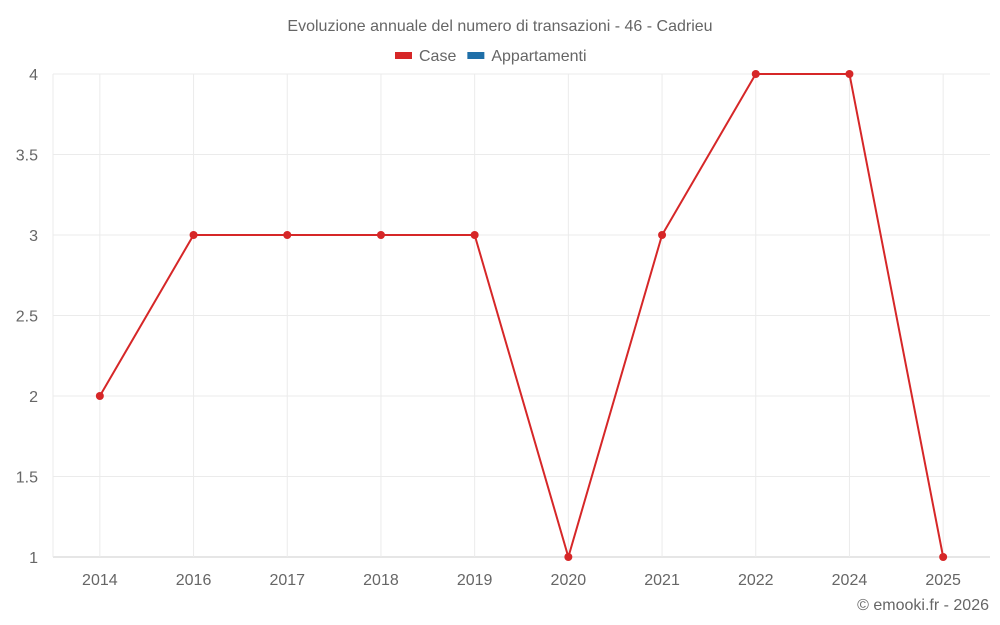 This screenshot has height=625, width=1000. I want to click on y-tick-label: 4, so click(33, 75).